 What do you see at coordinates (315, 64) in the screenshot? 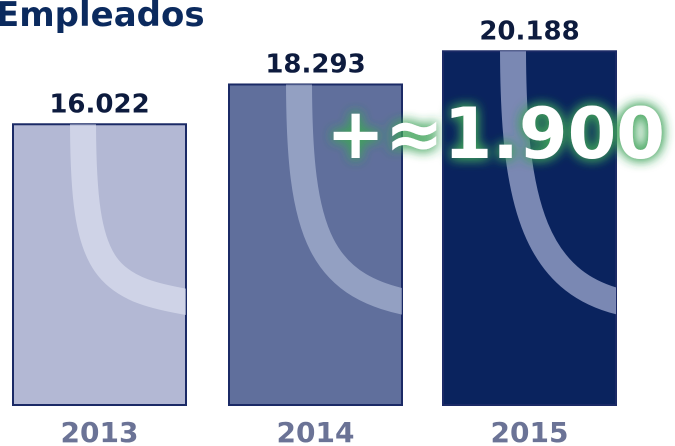
I see `value-label: 18.293` at bounding box center [315, 64].